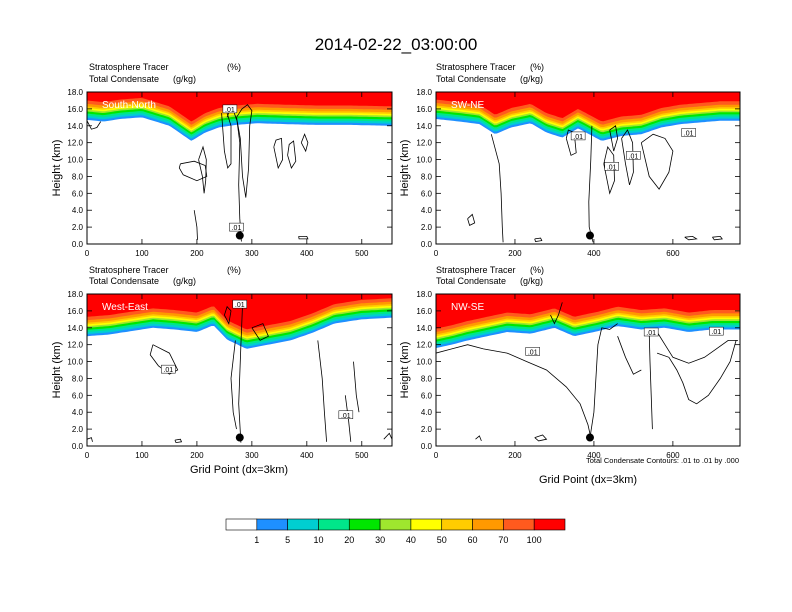 The image size is (792, 612). Describe the element at coordinates (252, 455) in the screenshot. I see `x-tick-label: 300` at that location.